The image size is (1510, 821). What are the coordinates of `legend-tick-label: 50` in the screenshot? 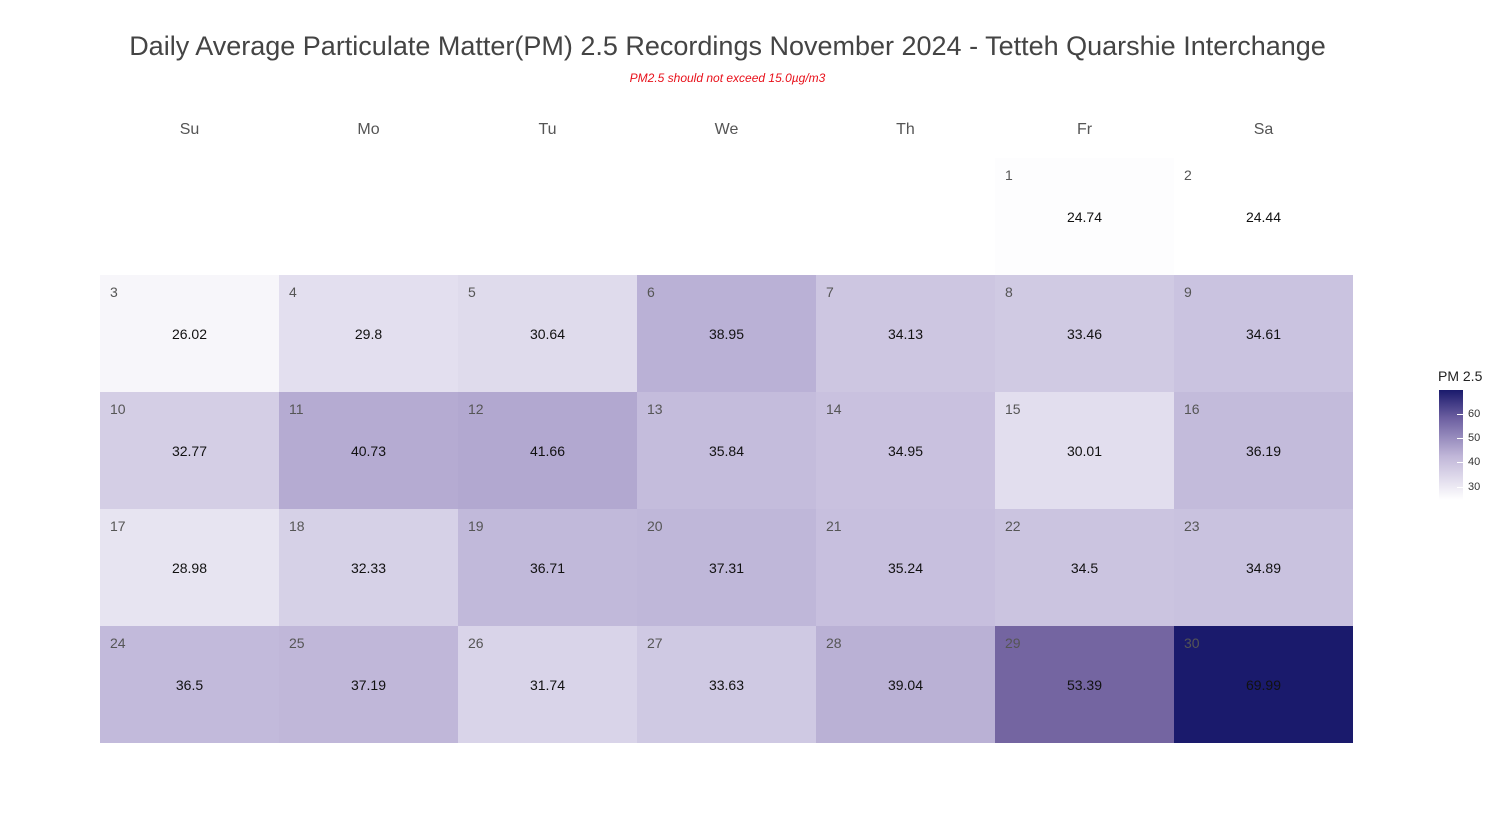 It's located at (1474, 438).